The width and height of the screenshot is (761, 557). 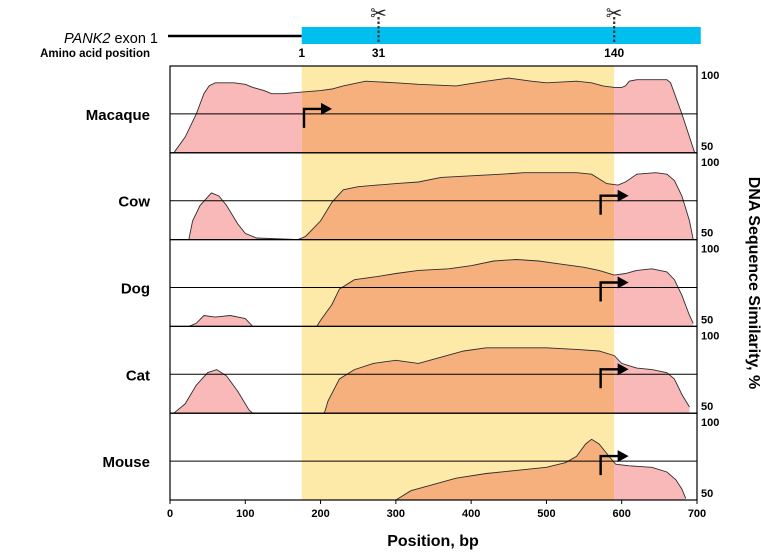 What do you see at coordinates (622, 514) in the screenshot?
I see `x-tick-label: 600` at bounding box center [622, 514].